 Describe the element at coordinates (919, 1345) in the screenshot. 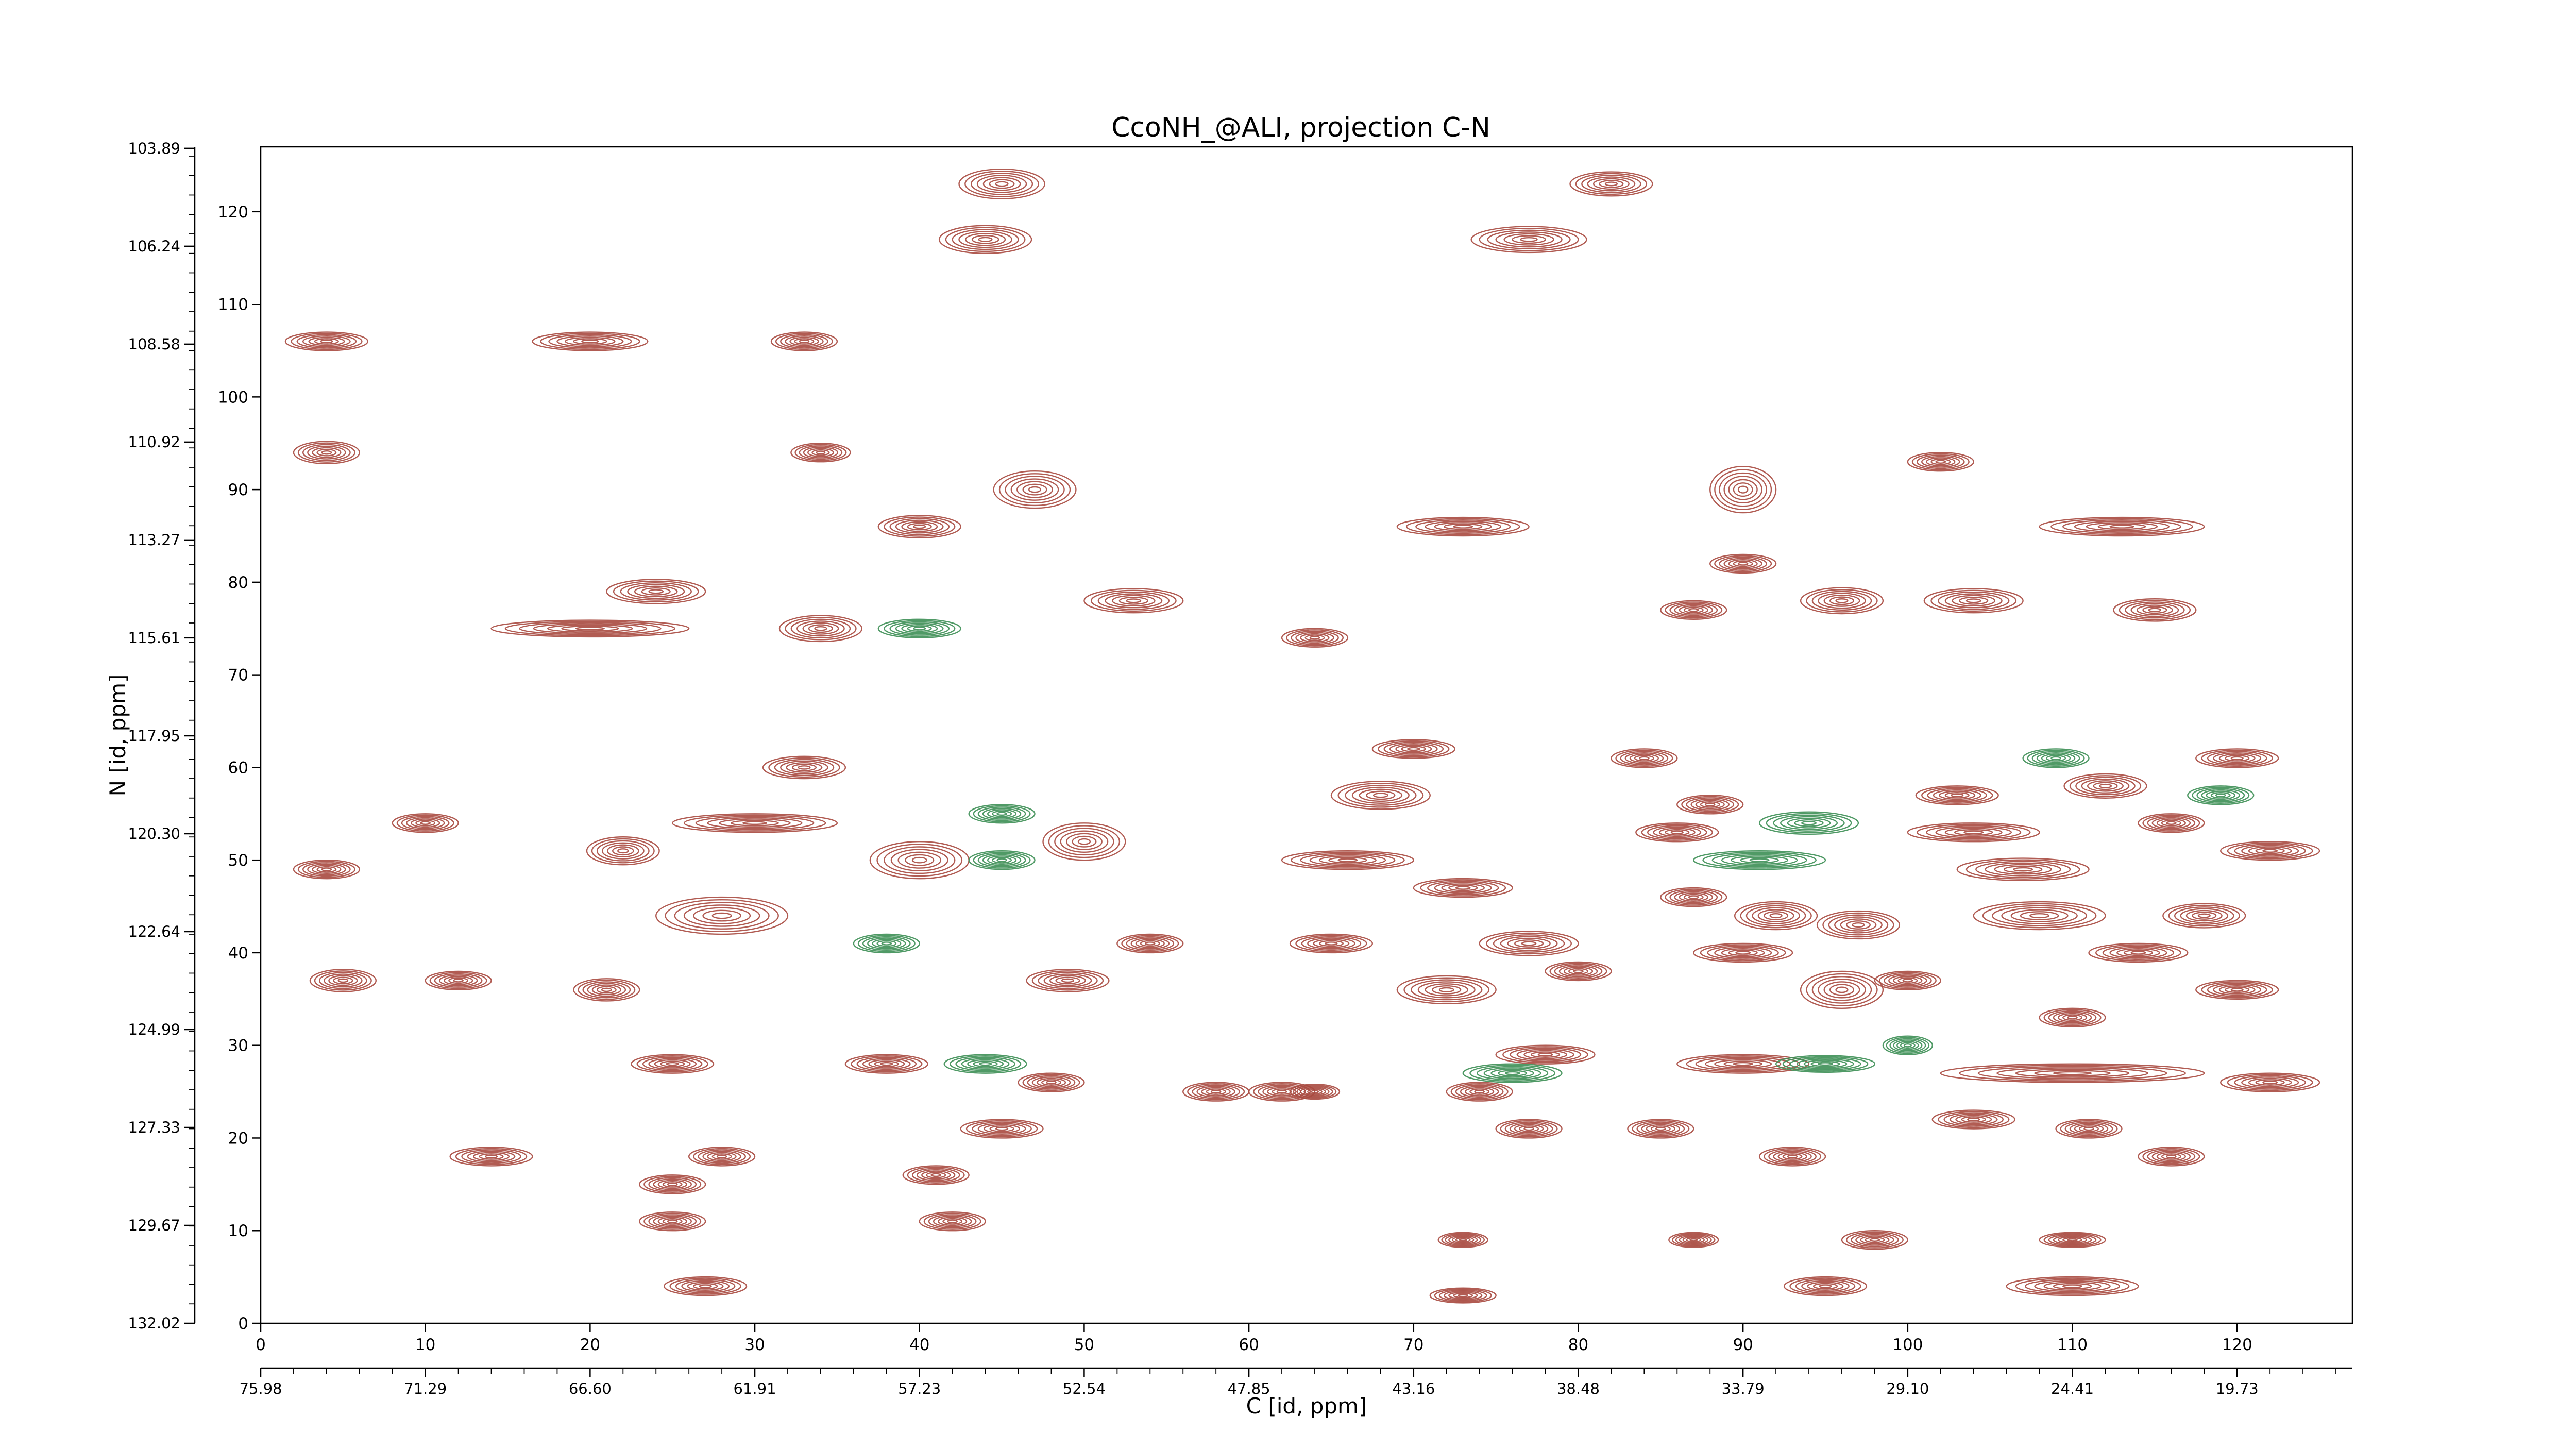

I see `x-index-tick-label: 40` at that location.